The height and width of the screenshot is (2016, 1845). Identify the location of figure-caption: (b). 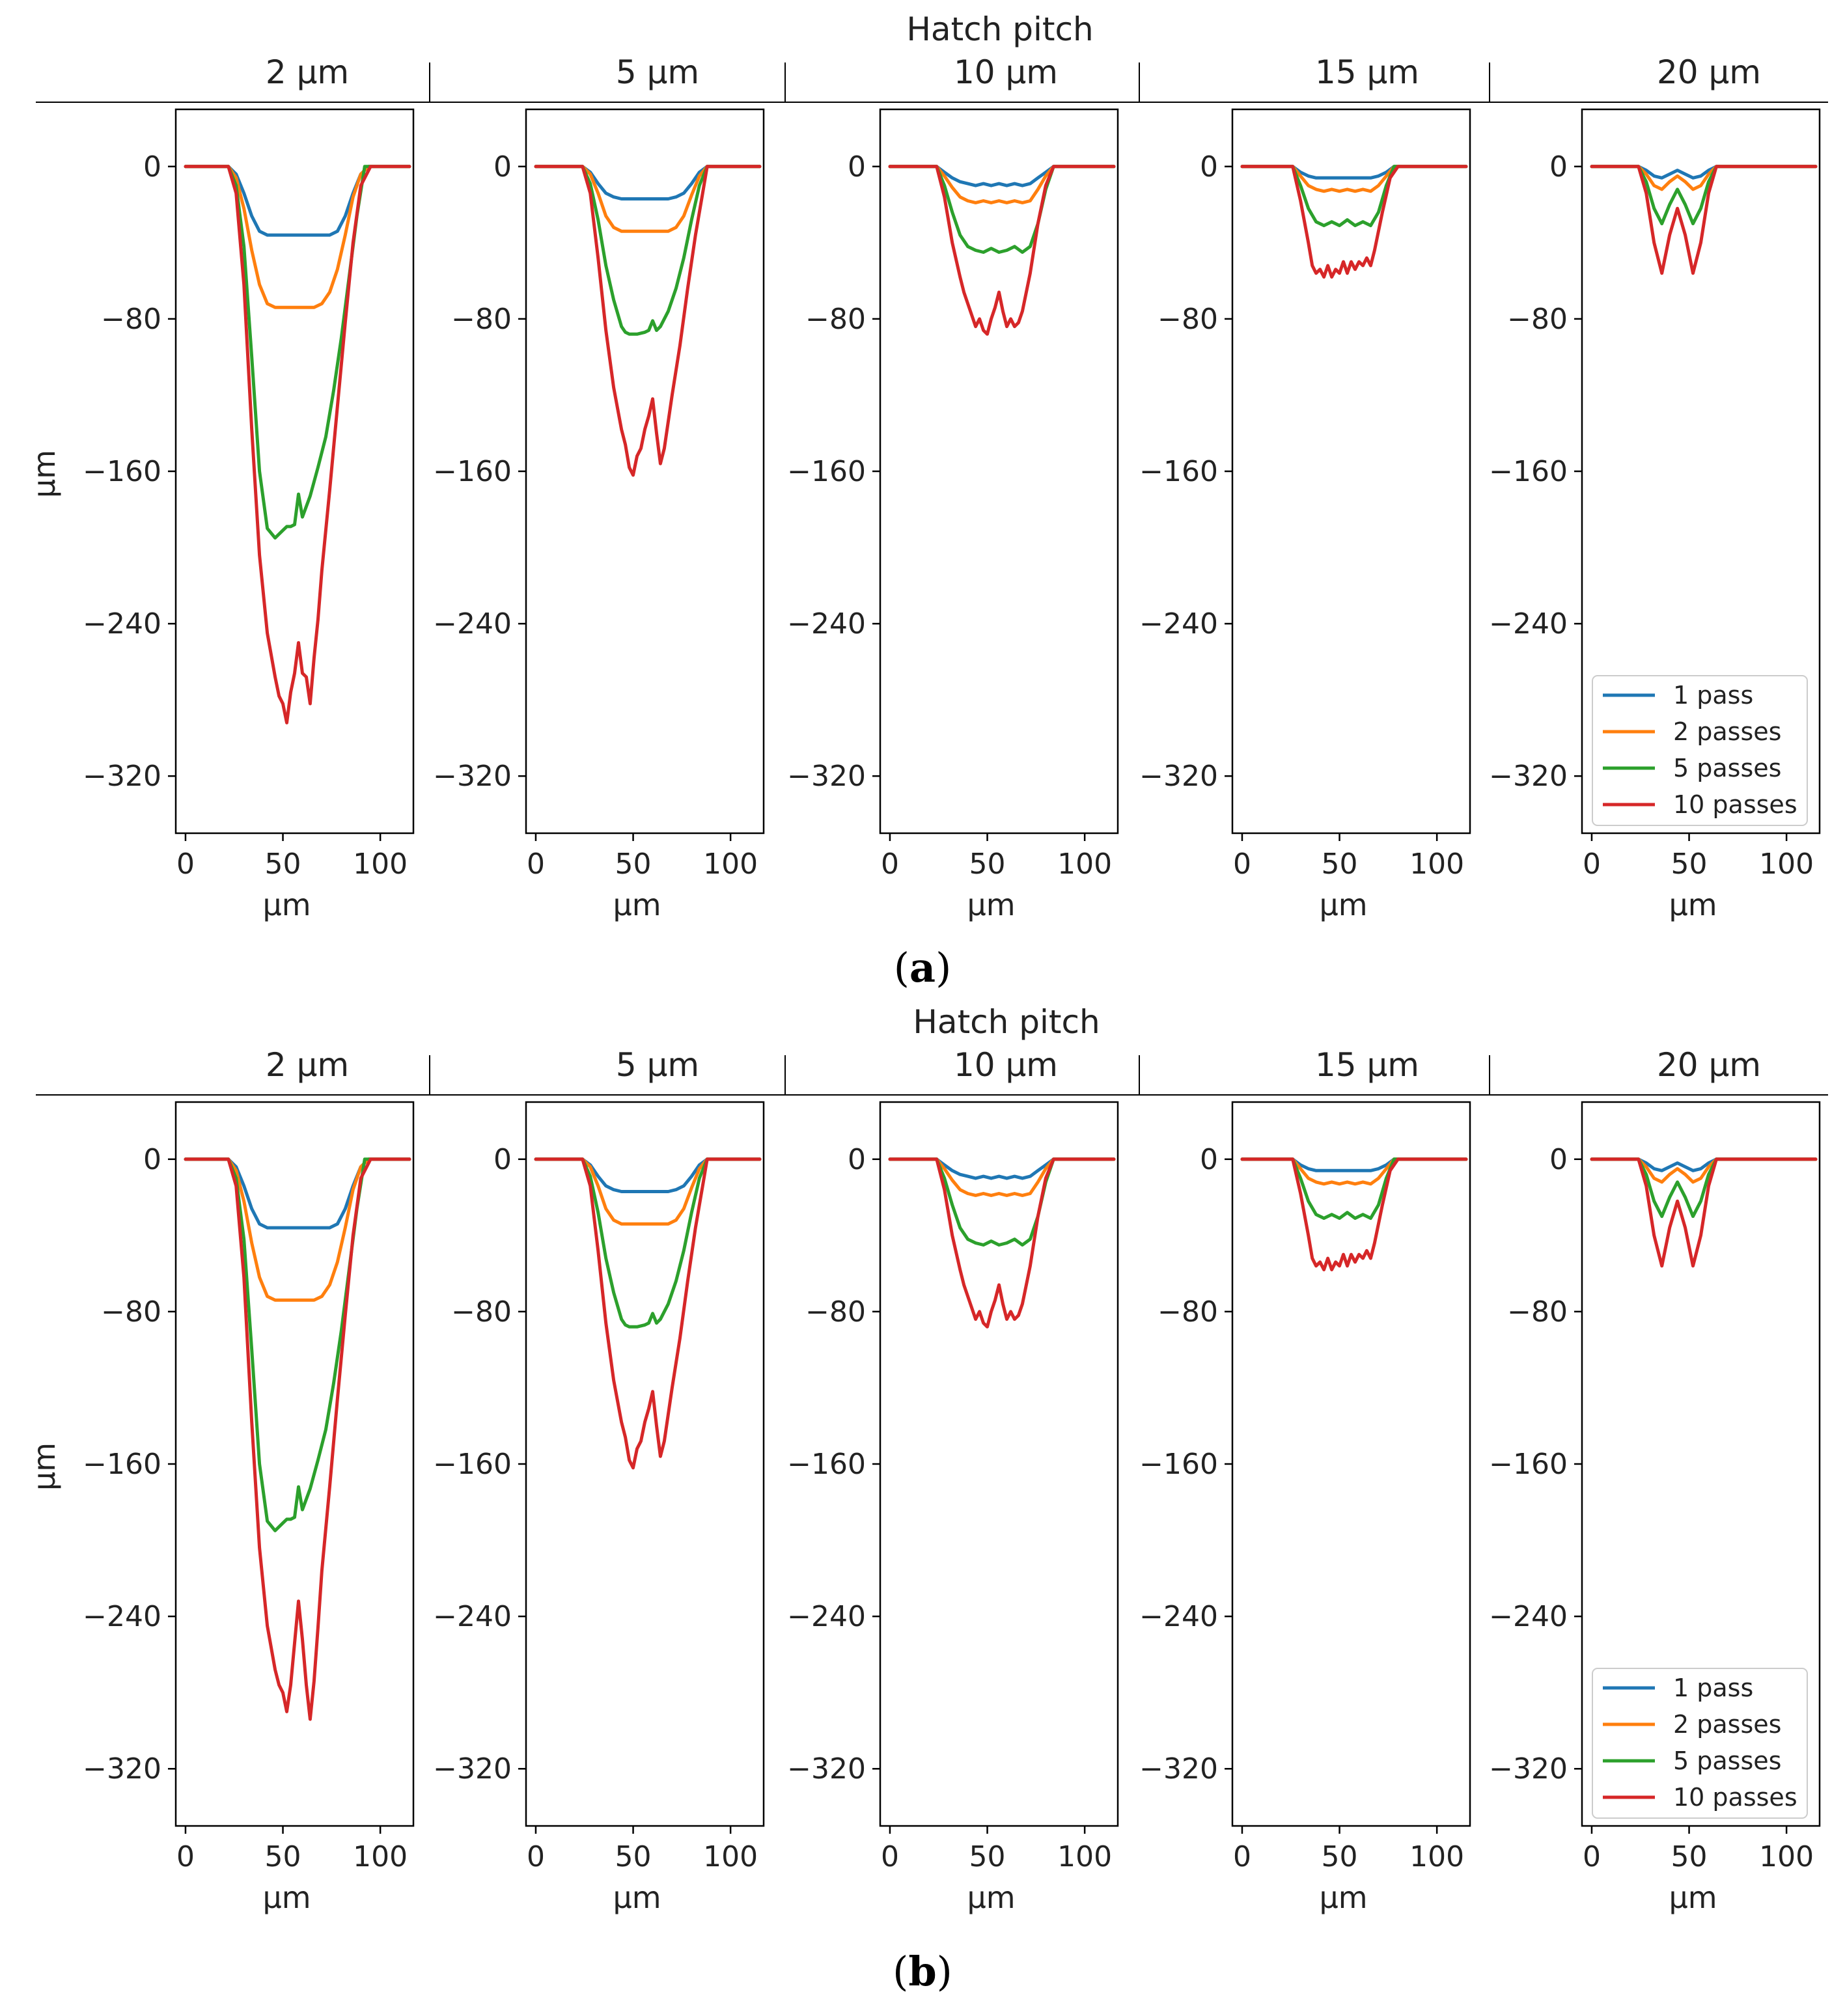
(922, 1971).